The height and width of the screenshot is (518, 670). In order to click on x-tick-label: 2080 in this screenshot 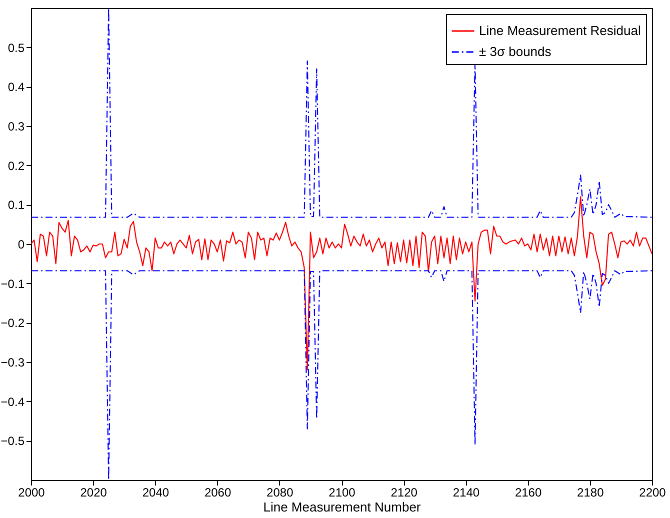, I will do `click(280, 493)`.